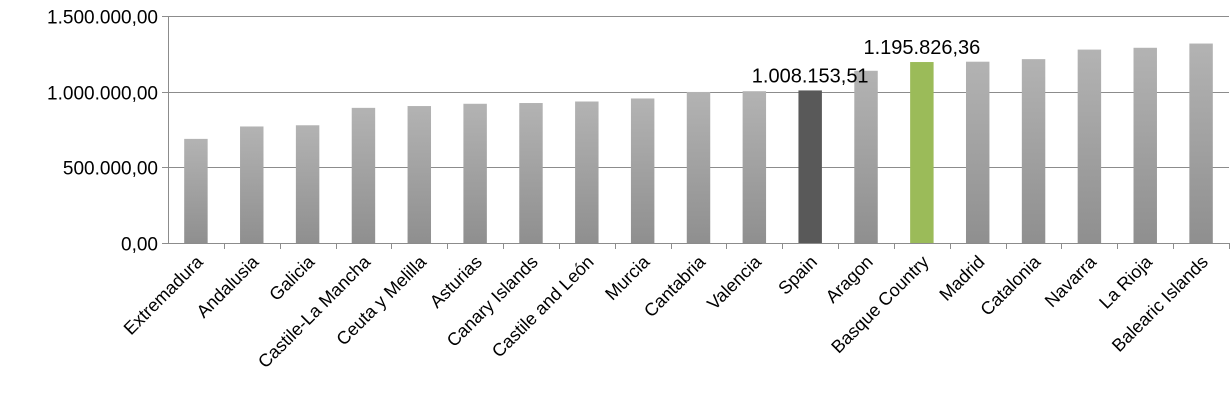 The image size is (1230, 417). What do you see at coordinates (849, 279) in the screenshot?
I see `x-category-label: Aragon` at bounding box center [849, 279].